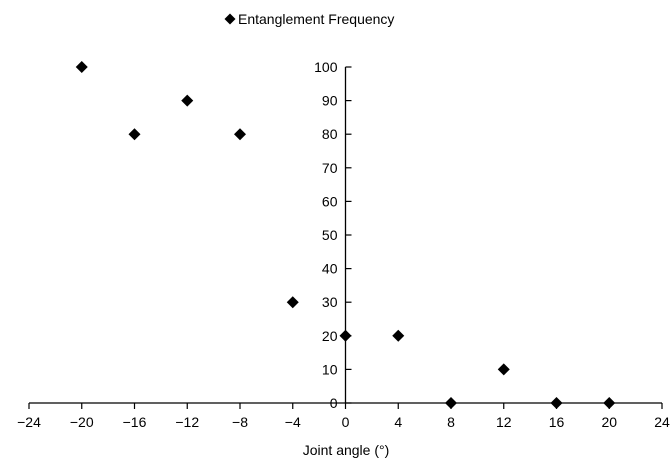  What do you see at coordinates (330, 235) in the screenshot?
I see `y-tick-label: 50` at bounding box center [330, 235].